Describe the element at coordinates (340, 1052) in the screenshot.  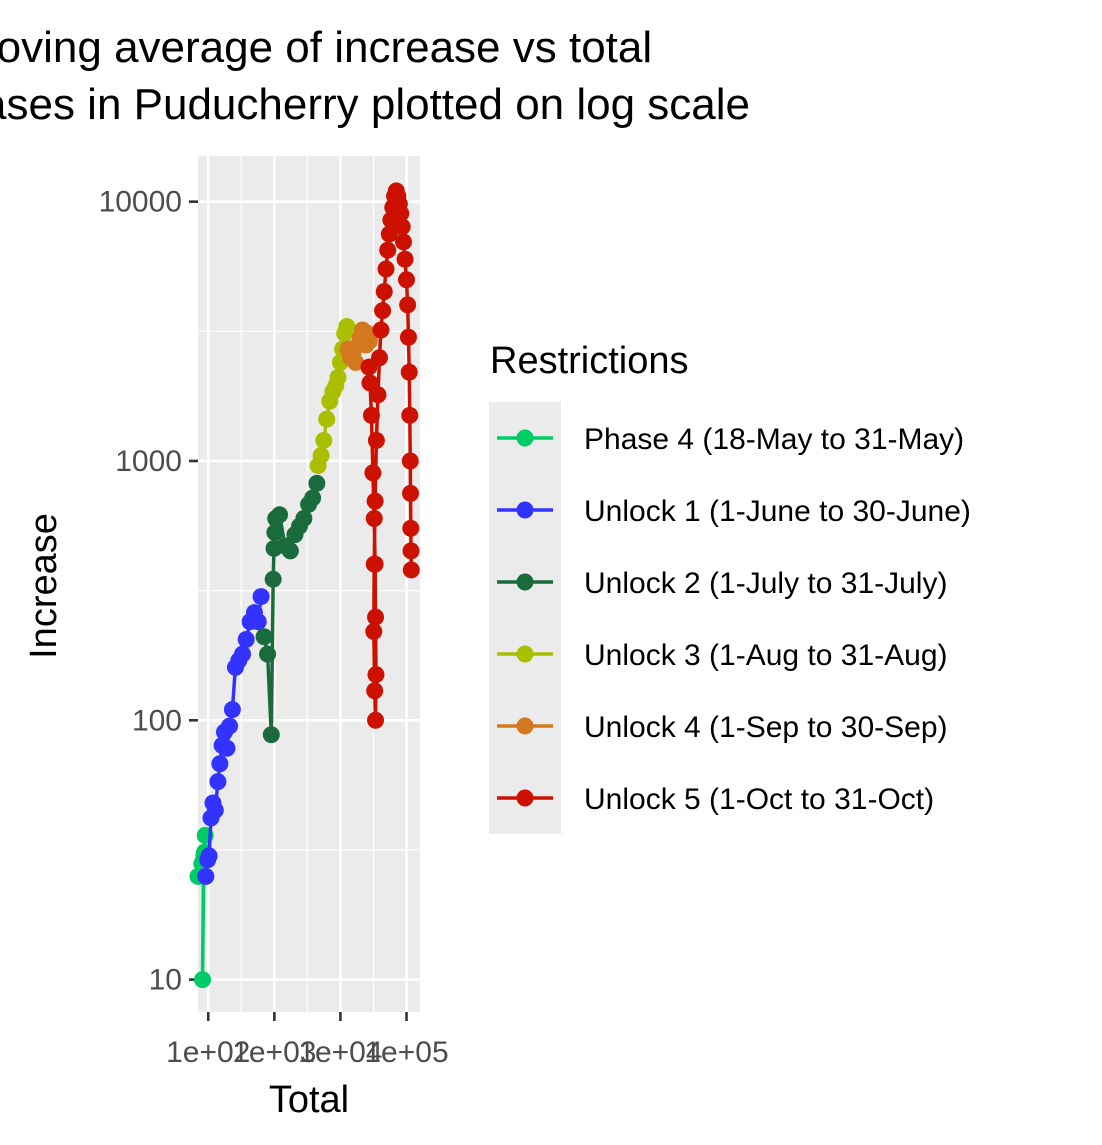
I see `x-tick-label: 1e+04` at that location.